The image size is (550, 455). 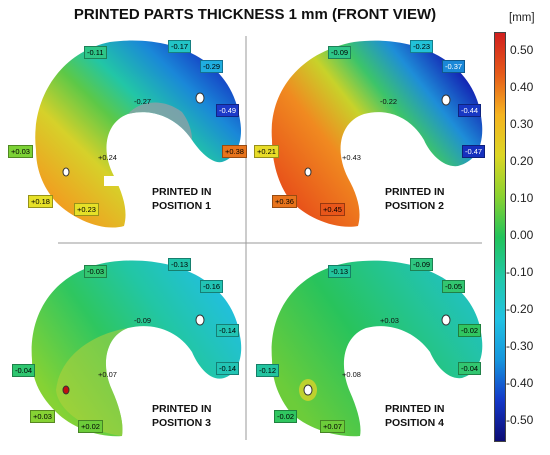 I want to click on panel-1-tag: +0.18, so click(x=40, y=201).